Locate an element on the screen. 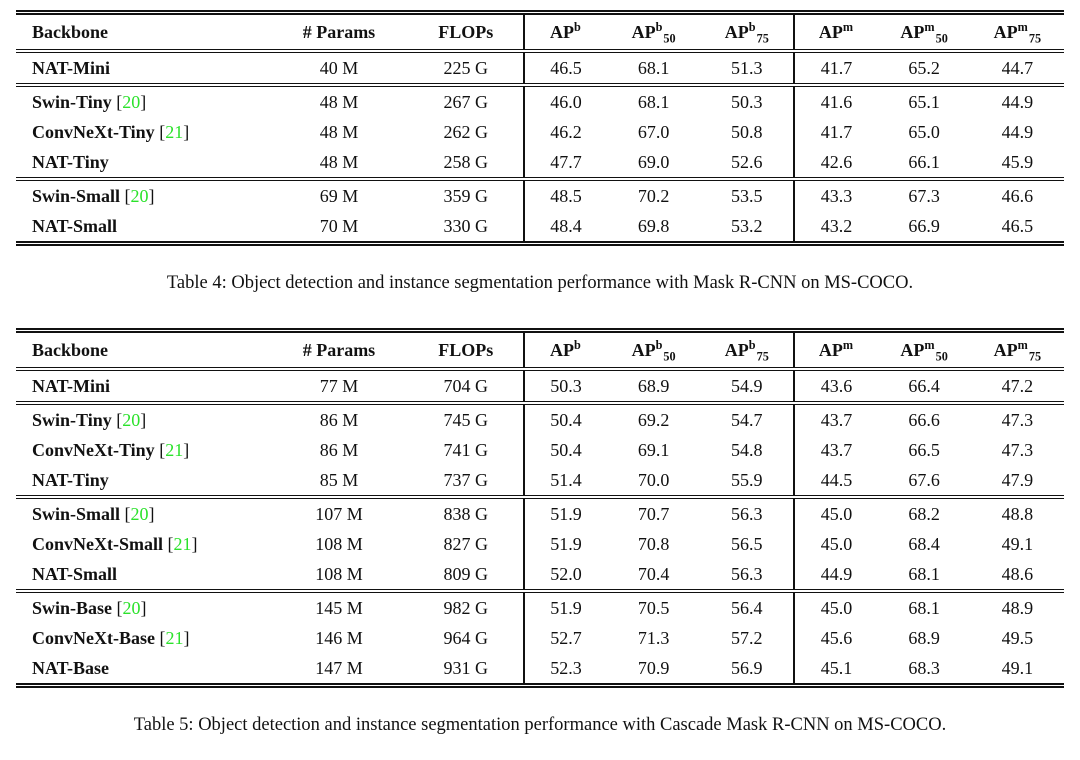 The height and width of the screenshot is (760, 1080). ap-value-cell: 54.7 is located at coordinates (747, 418).